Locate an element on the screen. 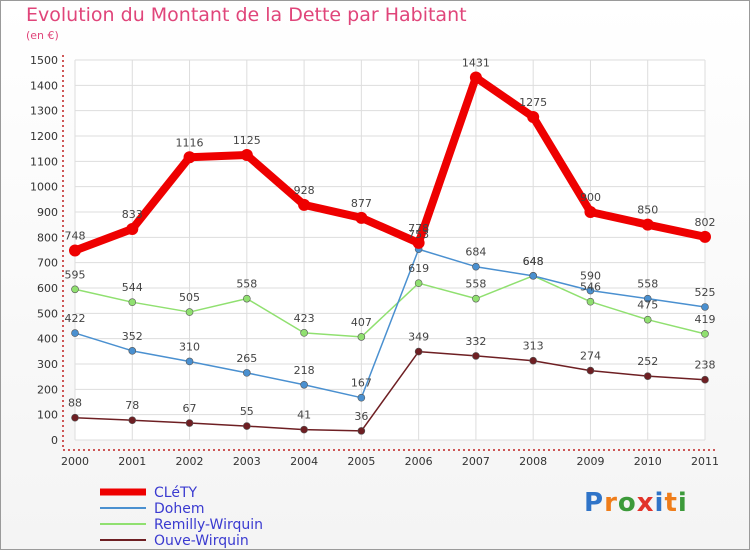 This screenshot has width=750, height=550. data-label: 748 is located at coordinates (75, 236).